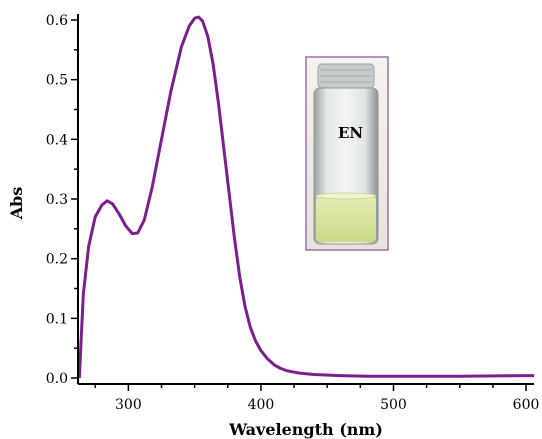 Image resolution: width=542 pixels, height=439 pixels. I want to click on x-tick-label: 500, so click(393, 405).